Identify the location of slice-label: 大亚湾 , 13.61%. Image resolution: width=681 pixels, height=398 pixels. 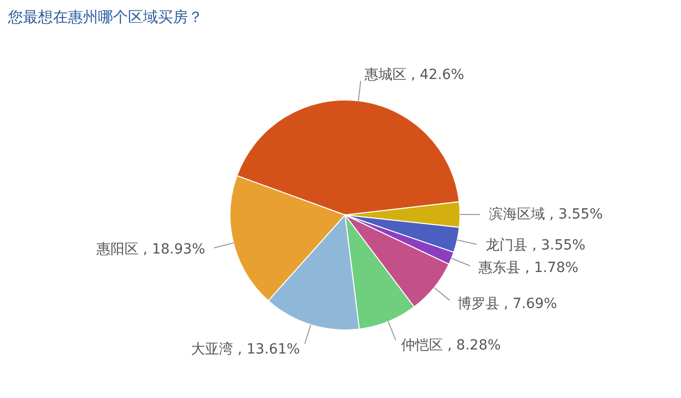
(245, 350).